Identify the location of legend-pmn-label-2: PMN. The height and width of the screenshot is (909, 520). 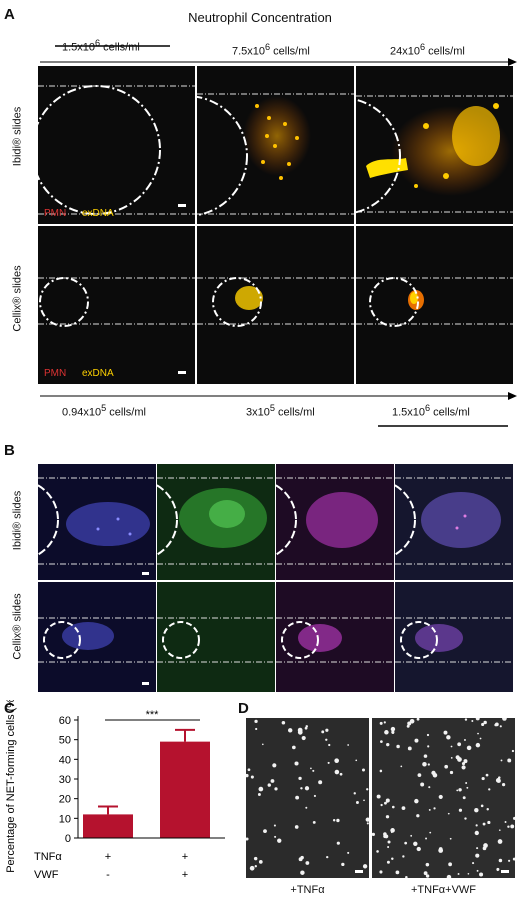
(55, 373).